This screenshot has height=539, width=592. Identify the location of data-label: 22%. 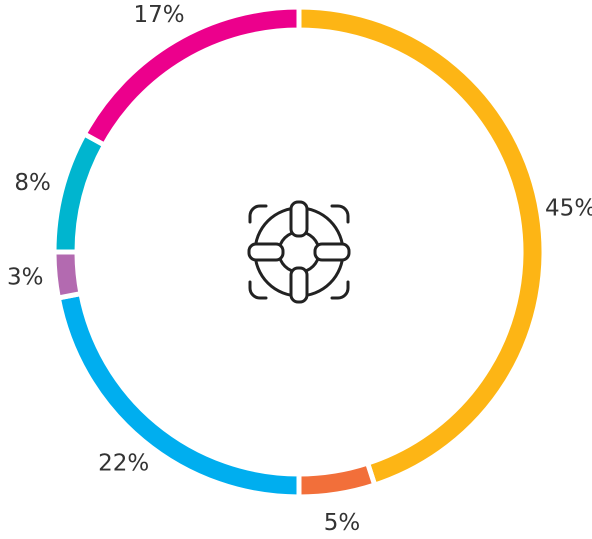
(123, 463).